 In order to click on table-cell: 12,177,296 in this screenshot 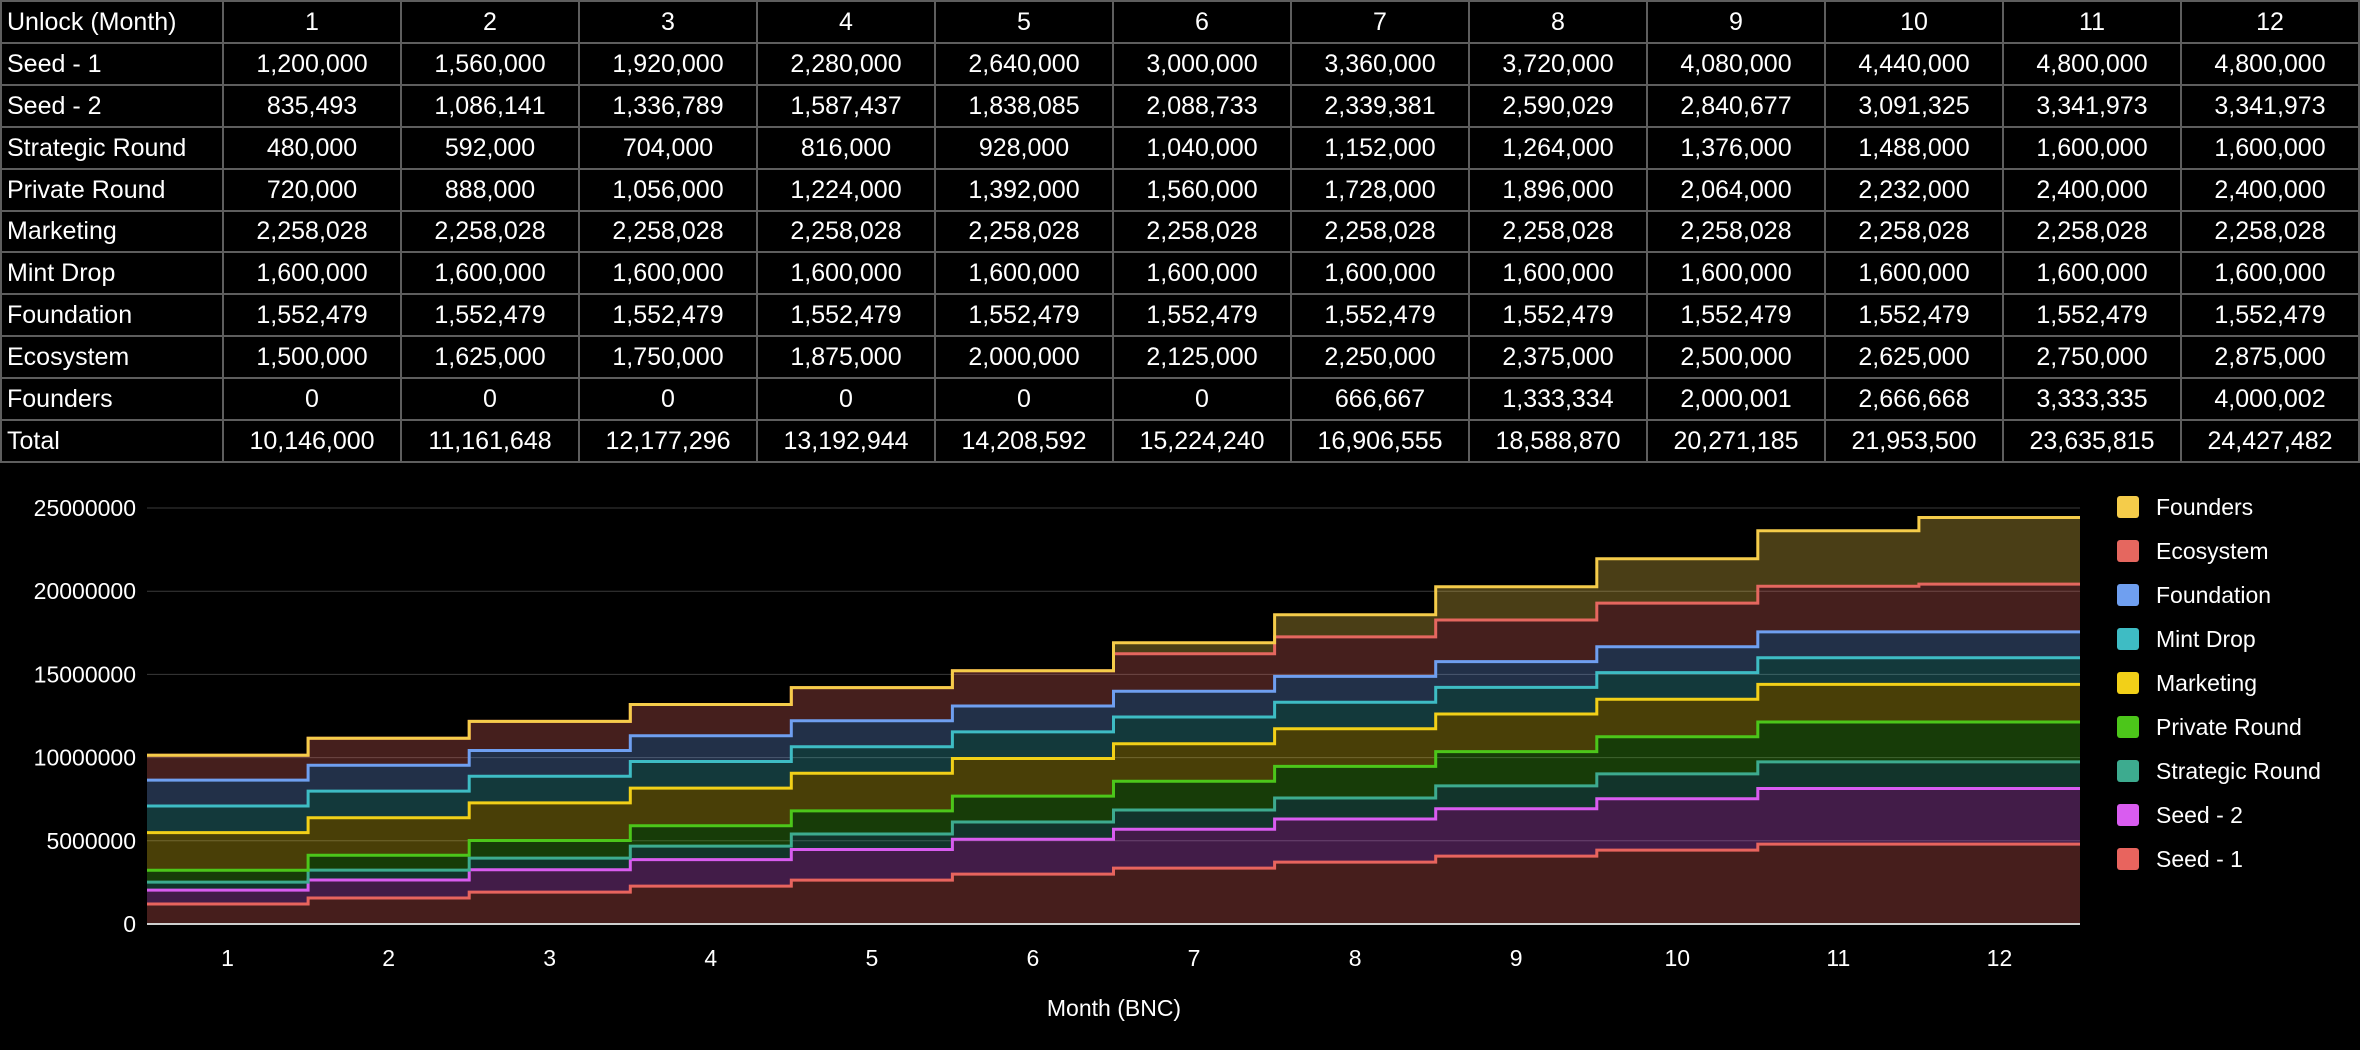, I will do `click(668, 441)`.